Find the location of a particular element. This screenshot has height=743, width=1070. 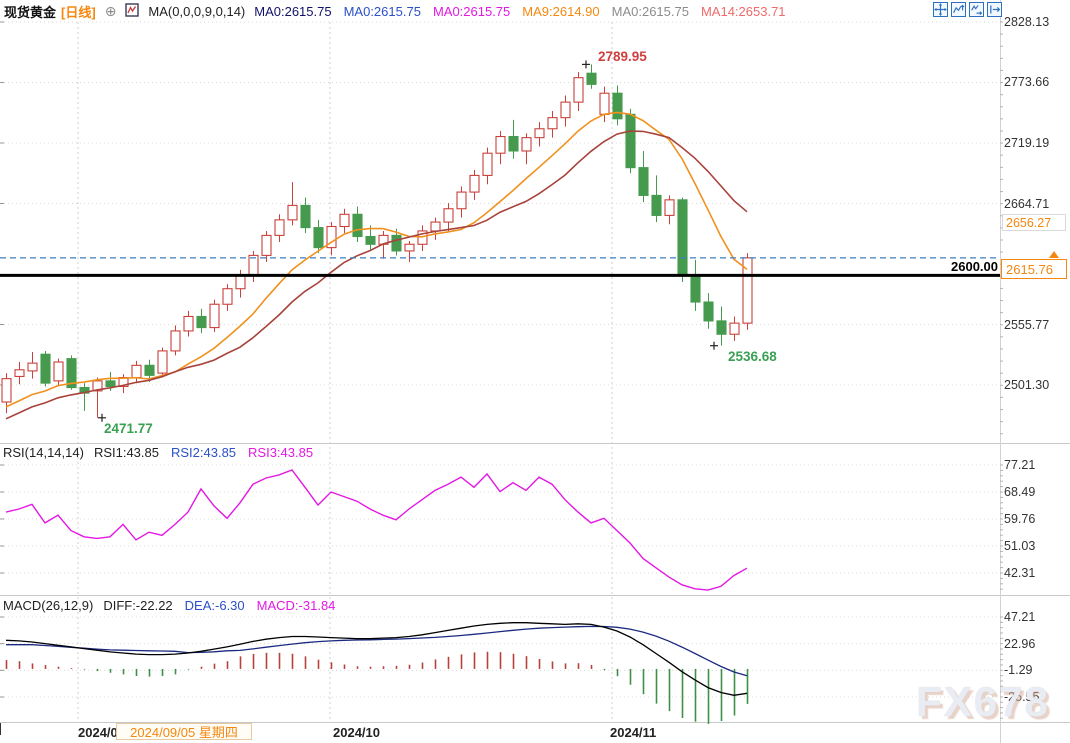

time-tick-label: 2024/10 is located at coordinates (356, 732).